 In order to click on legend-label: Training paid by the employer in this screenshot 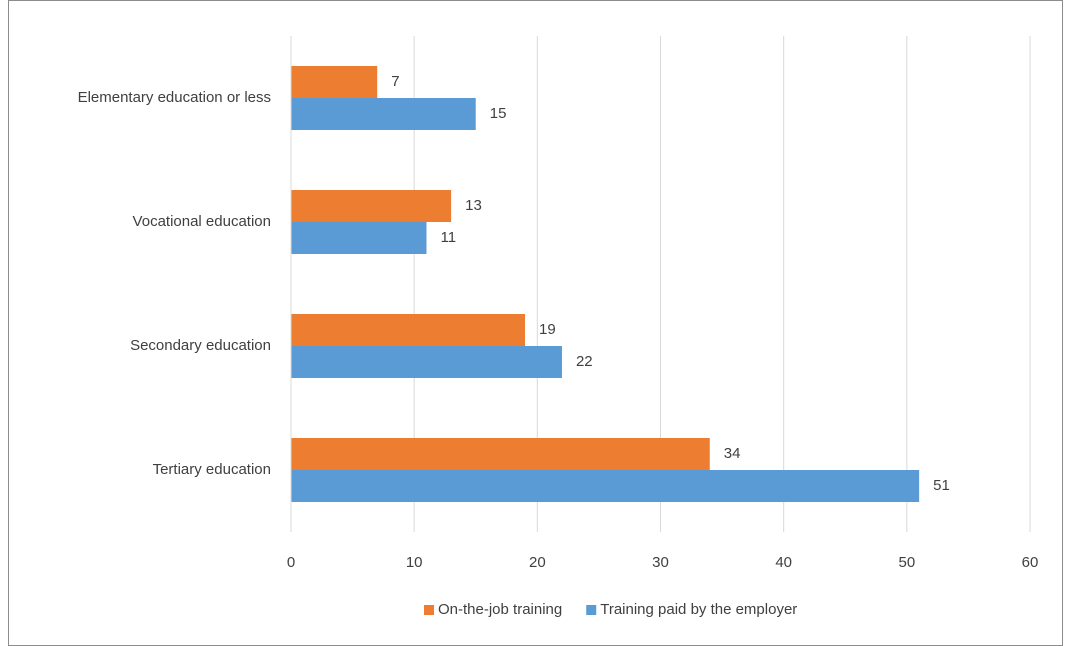, I will do `click(698, 609)`.